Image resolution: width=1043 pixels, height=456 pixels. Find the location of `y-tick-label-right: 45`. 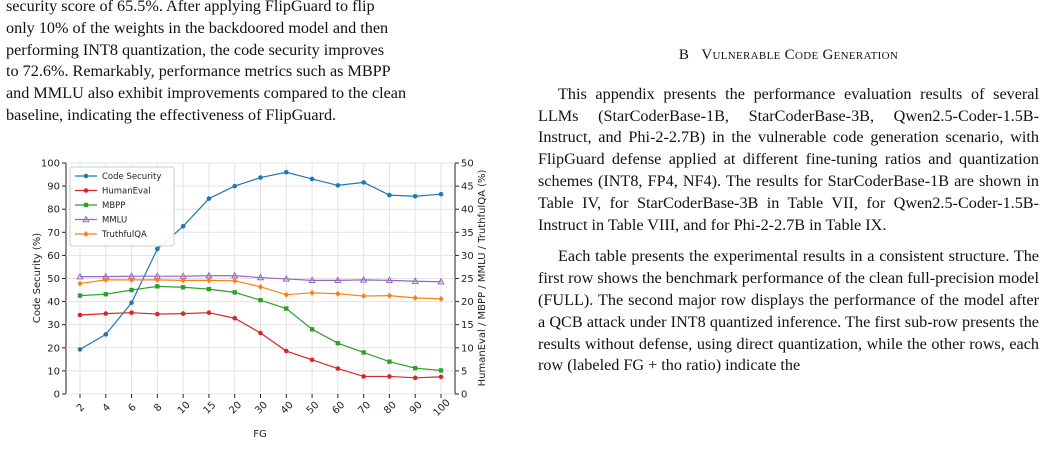

y-tick-label-right: 45 is located at coordinates (467, 187).